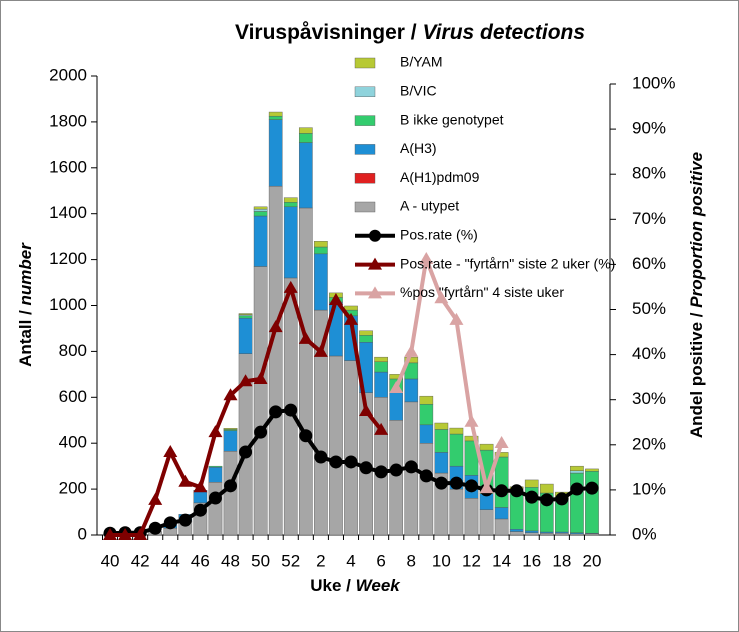  I want to click on x-tick-label: 50, so click(260, 560).